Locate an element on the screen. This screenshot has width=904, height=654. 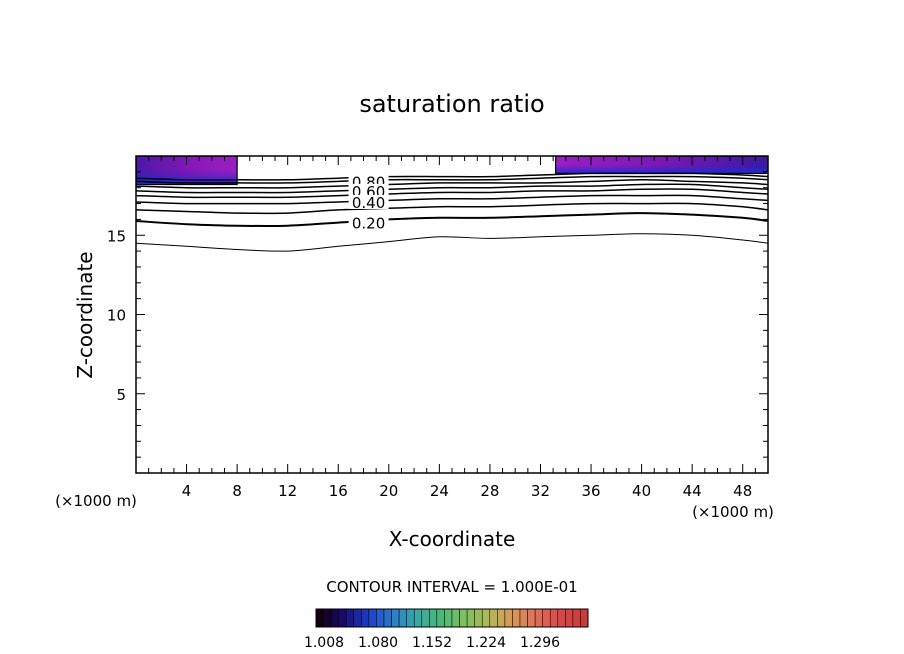
x-tick-label: 12 is located at coordinates (287, 491).